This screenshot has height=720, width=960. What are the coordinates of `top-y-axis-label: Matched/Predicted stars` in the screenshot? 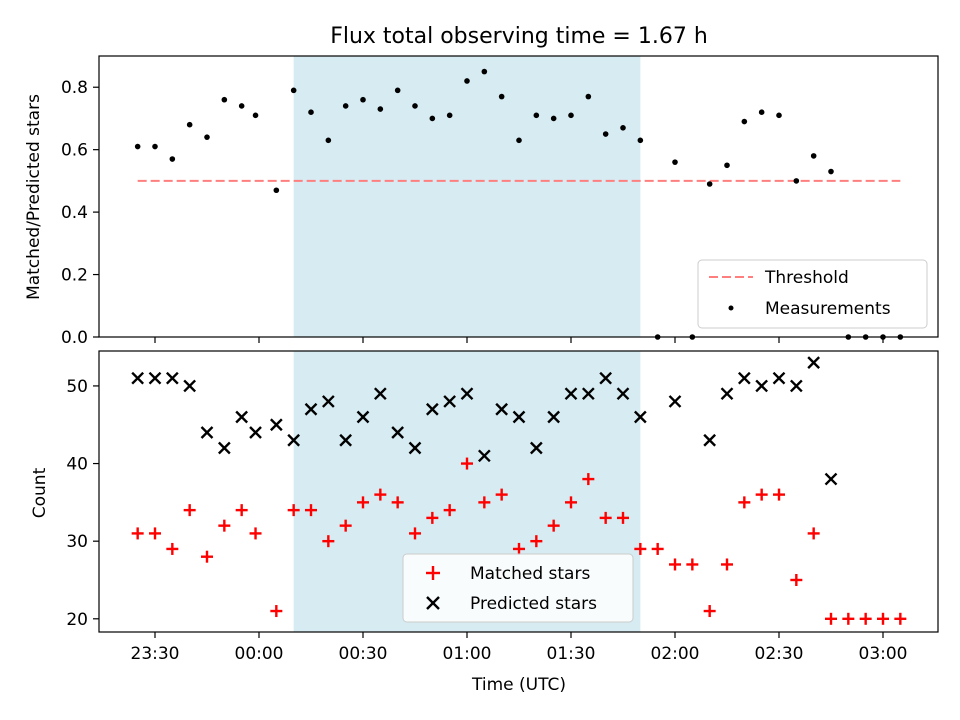 It's located at (34, 197).